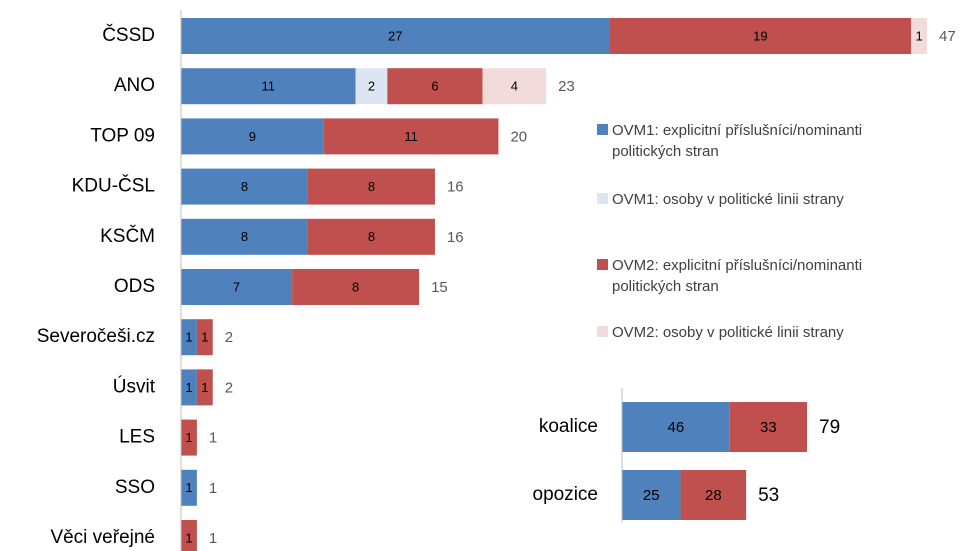 The width and height of the screenshot is (972, 551). What do you see at coordinates (829, 427) in the screenshot?
I see `total-label: 79` at bounding box center [829, 427].